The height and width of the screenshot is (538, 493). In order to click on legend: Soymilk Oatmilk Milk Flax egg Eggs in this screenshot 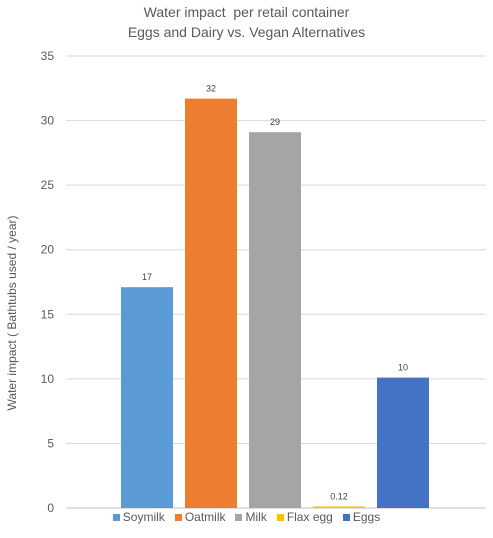, I will do `click(246, 517)`.